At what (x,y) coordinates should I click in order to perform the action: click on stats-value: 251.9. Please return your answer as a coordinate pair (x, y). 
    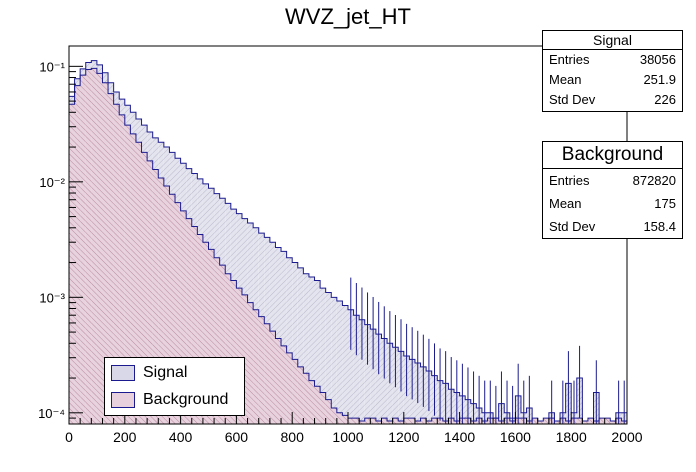
    Looking at the image, I should click on (659, 79).